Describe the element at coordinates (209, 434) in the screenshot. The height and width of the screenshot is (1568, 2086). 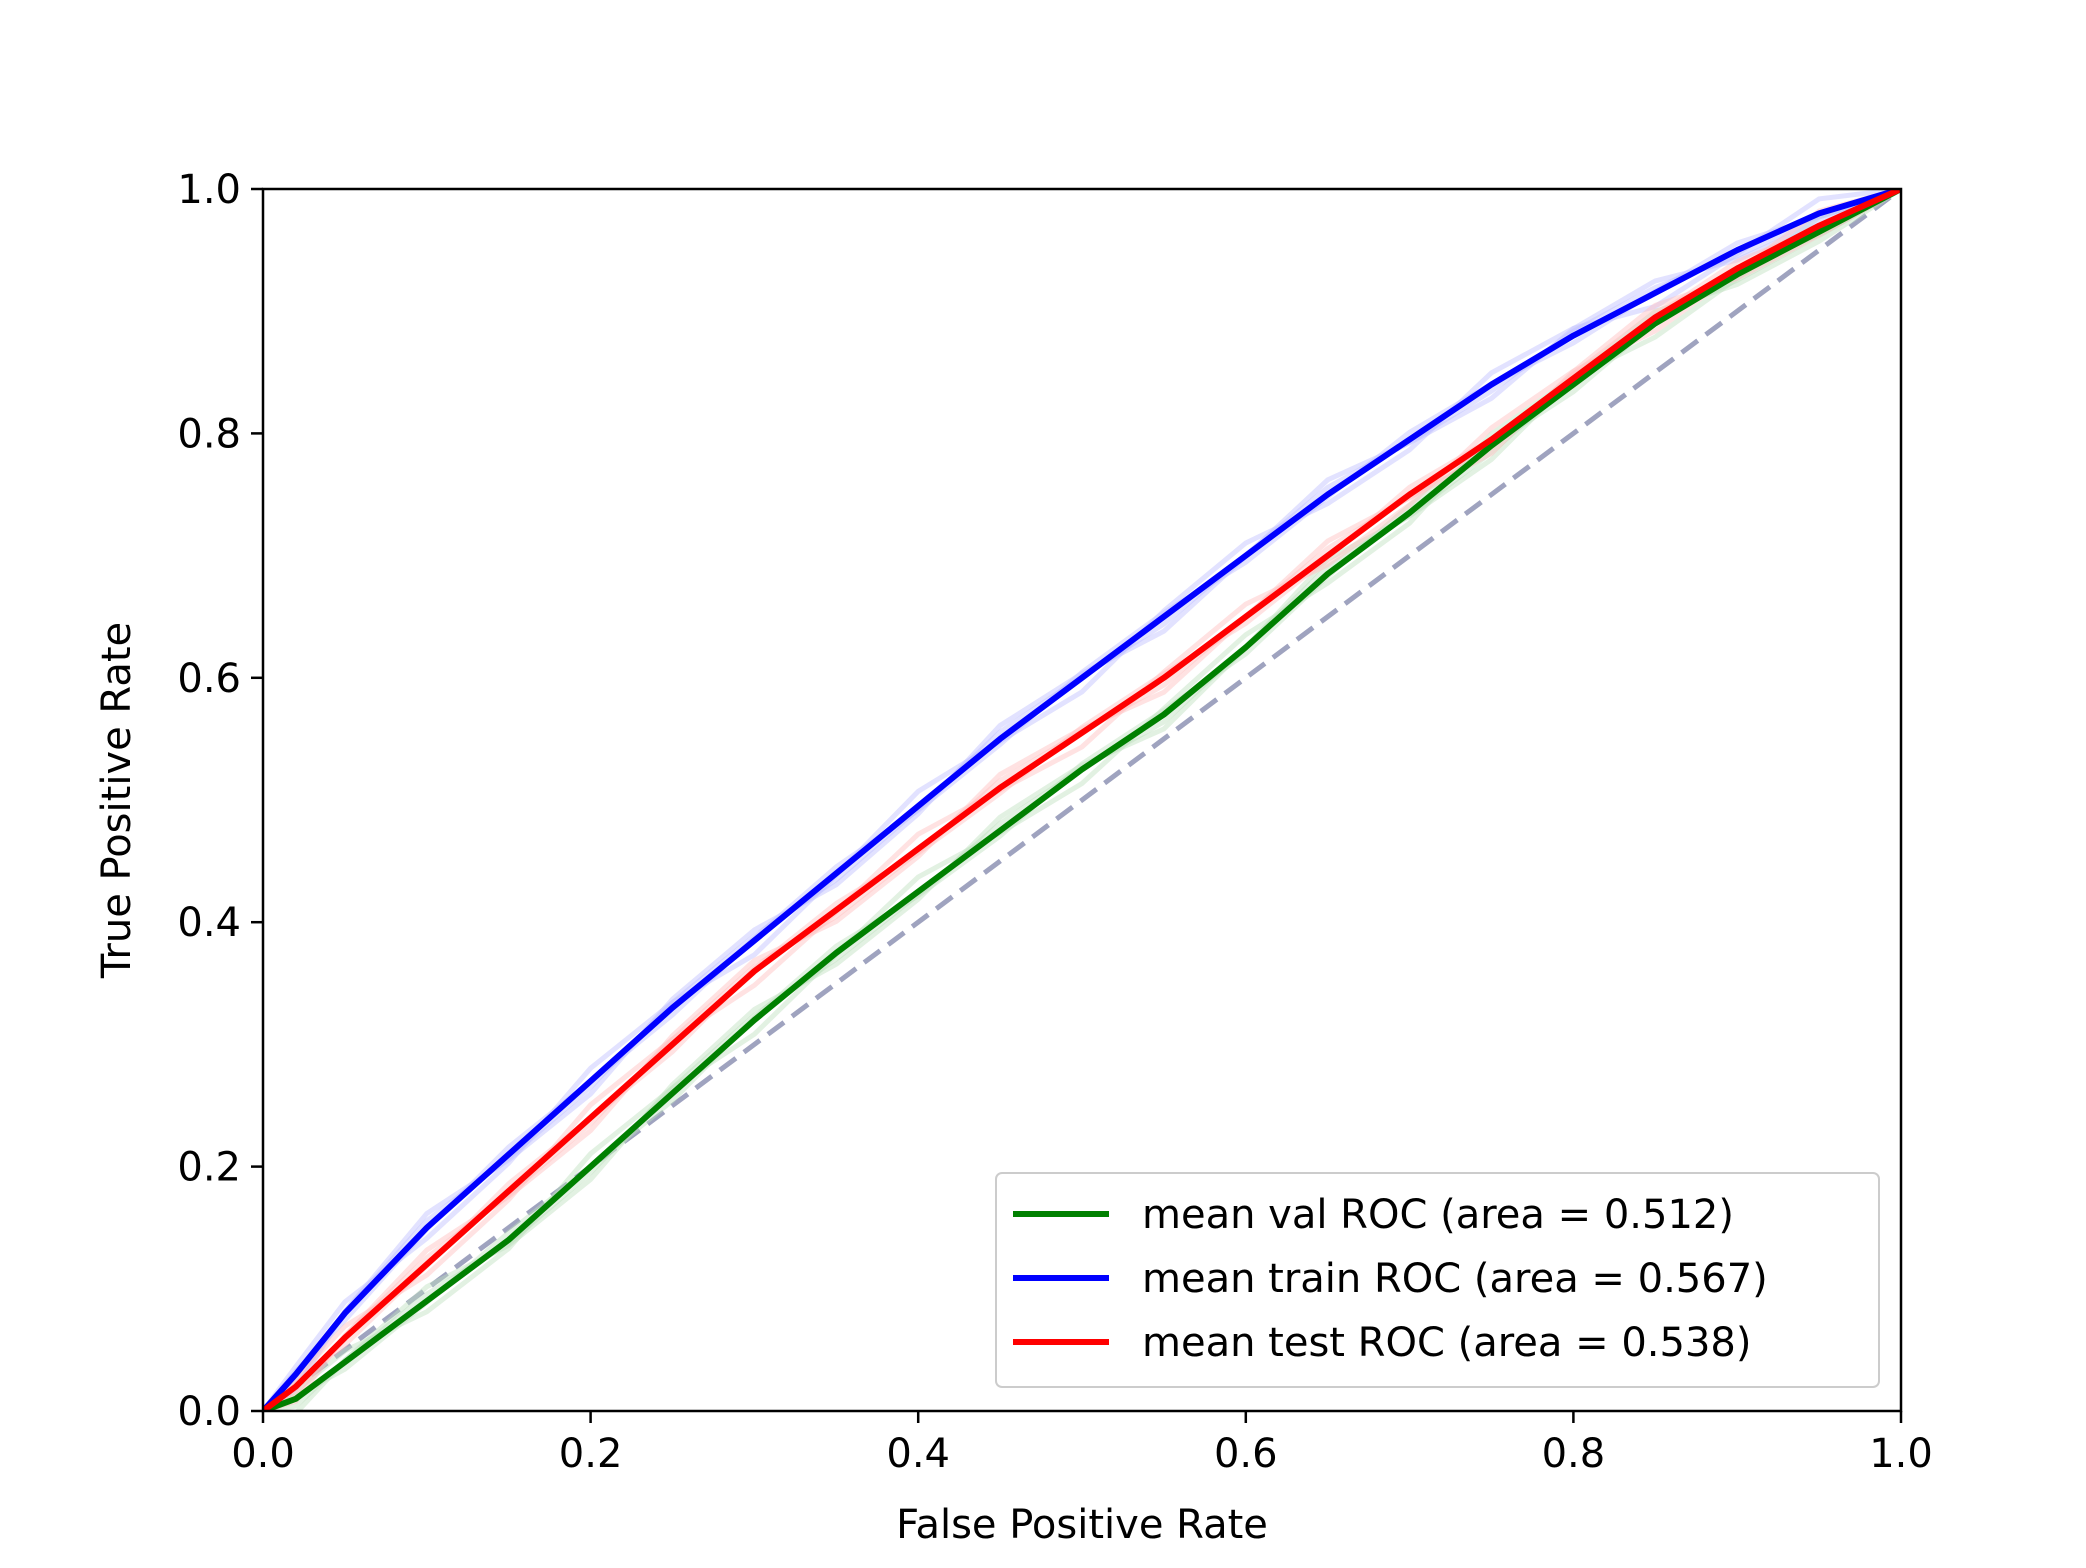
I see `y-tick-label: 0.8` at that location.